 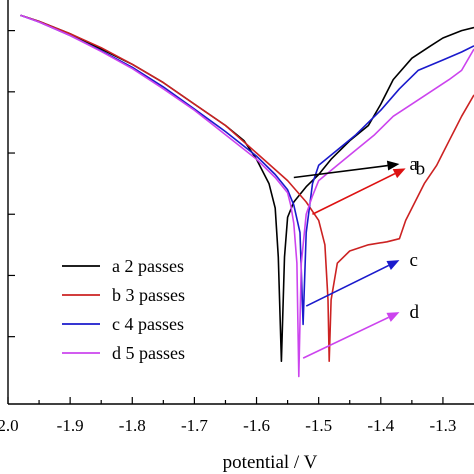 What do you see at coordinates (9, 425) in the screenshot?
I see `x-tick-label: 2.0` at bounding box center [9, 425].